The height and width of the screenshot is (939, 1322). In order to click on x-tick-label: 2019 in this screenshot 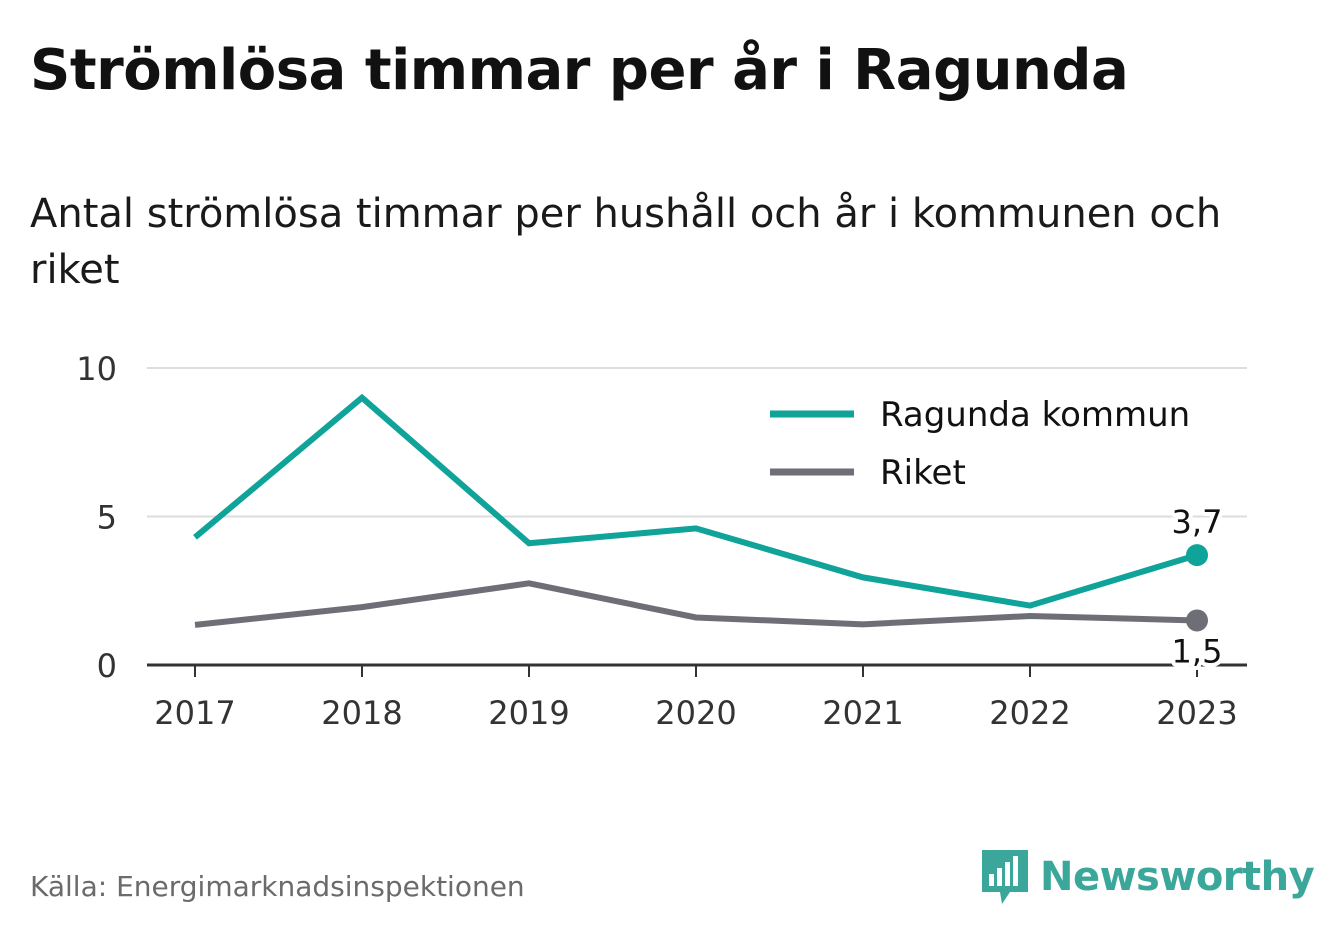, I will do `click(528, 713)`.